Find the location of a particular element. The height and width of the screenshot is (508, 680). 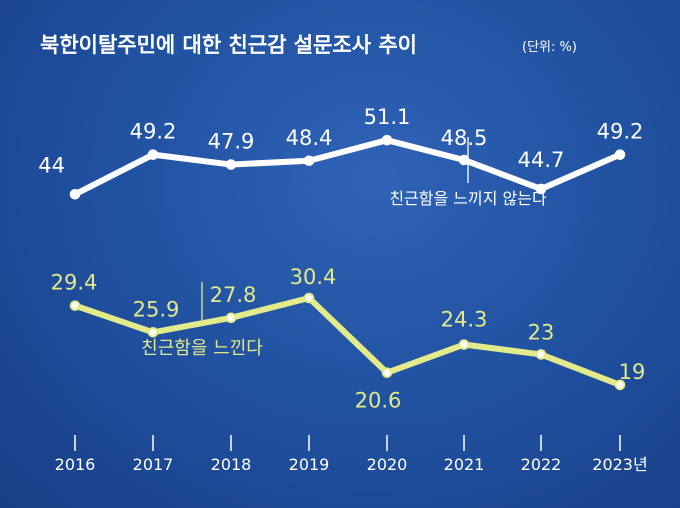

data-label: 24.3 is located at coordinates (464, 320).